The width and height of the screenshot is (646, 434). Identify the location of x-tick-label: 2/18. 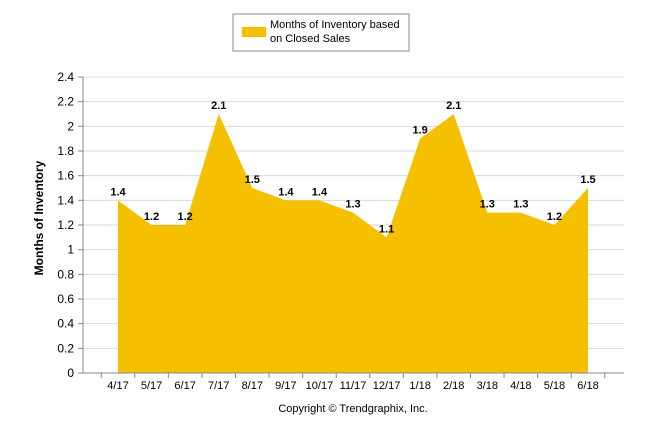
(453, 386).